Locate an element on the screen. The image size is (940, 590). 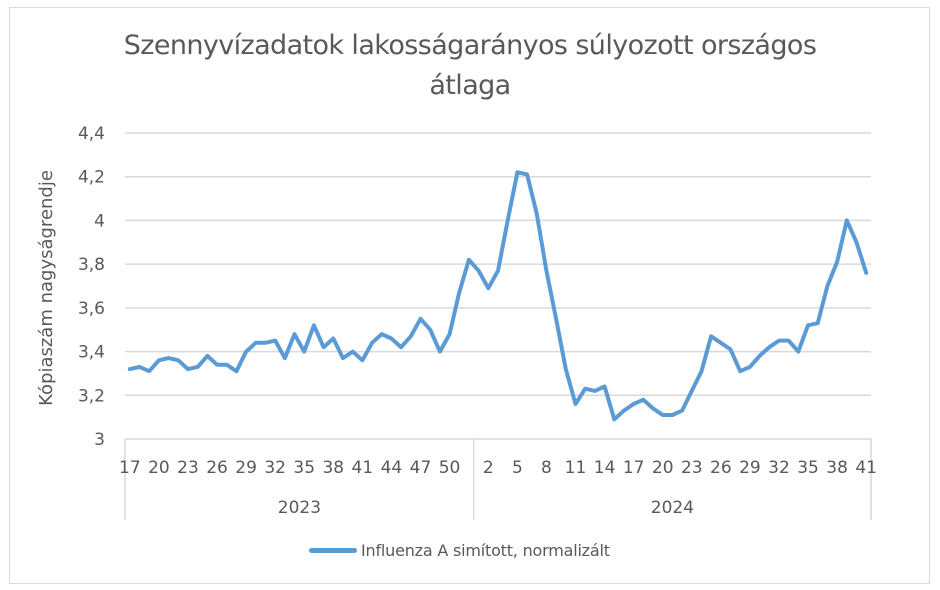
y-axis-label: Kópiaszám nagyságrendje is located at coordinates (46, 288).